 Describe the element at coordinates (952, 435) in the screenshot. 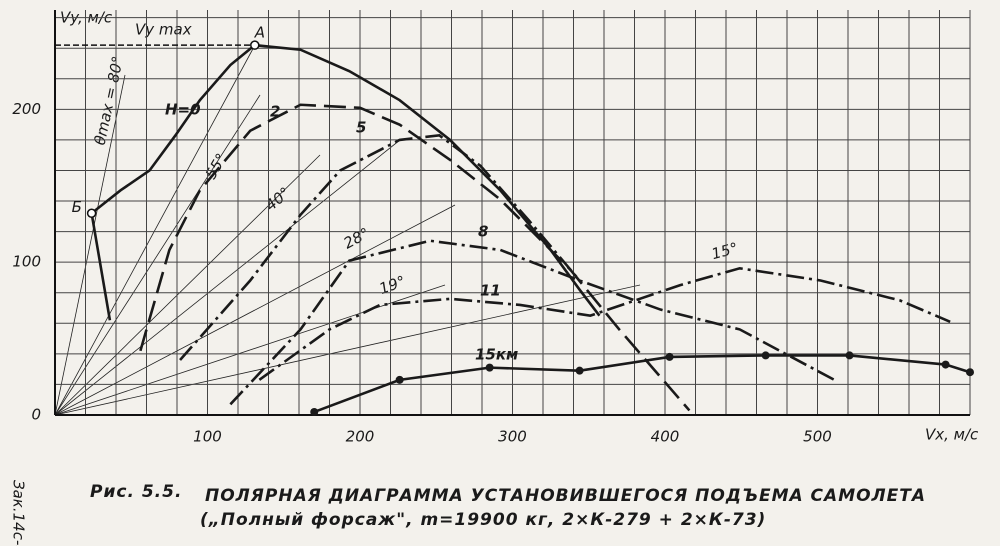

I see `x-axis-label: Vx, м/с` at that location.